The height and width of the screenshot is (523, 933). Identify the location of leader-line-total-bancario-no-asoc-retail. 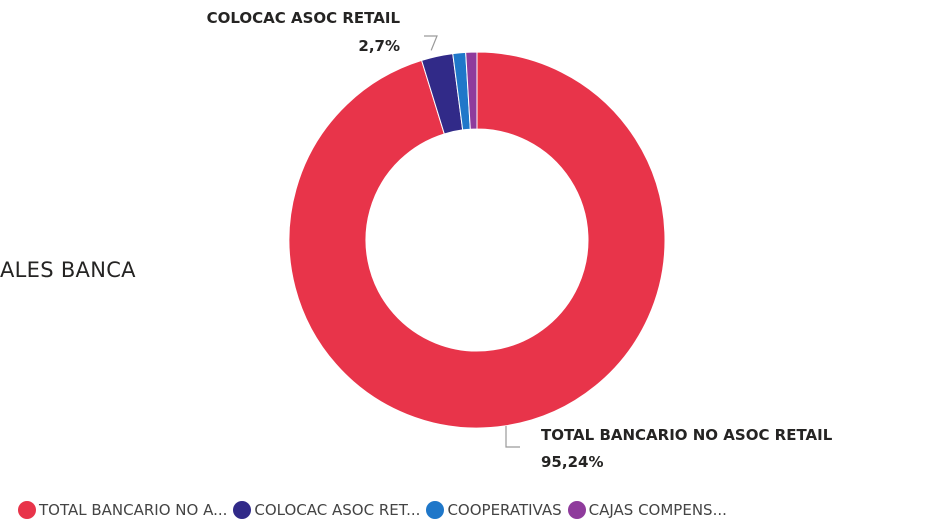
(512, 437).